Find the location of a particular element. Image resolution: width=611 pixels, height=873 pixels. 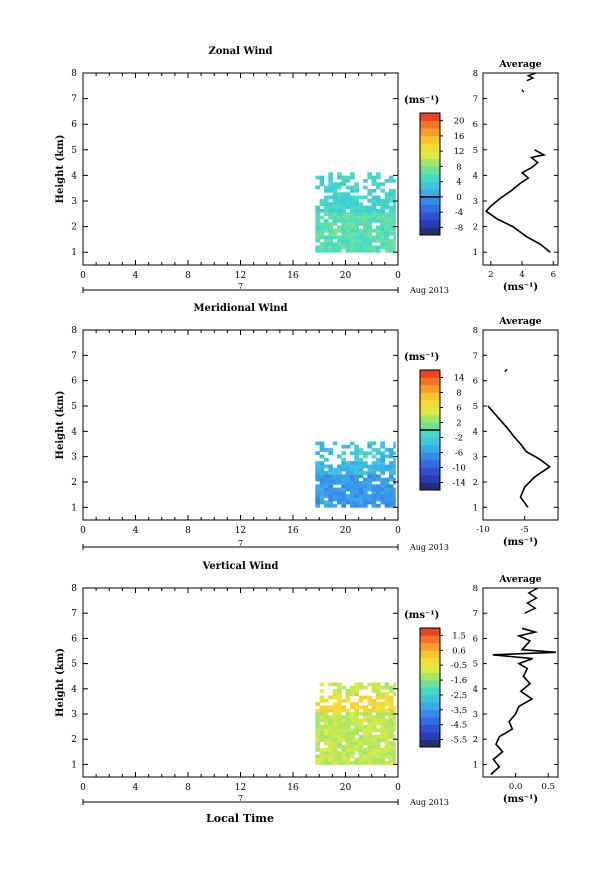

colorbar-tick-label: 0 is located at coordinates (458, 198).